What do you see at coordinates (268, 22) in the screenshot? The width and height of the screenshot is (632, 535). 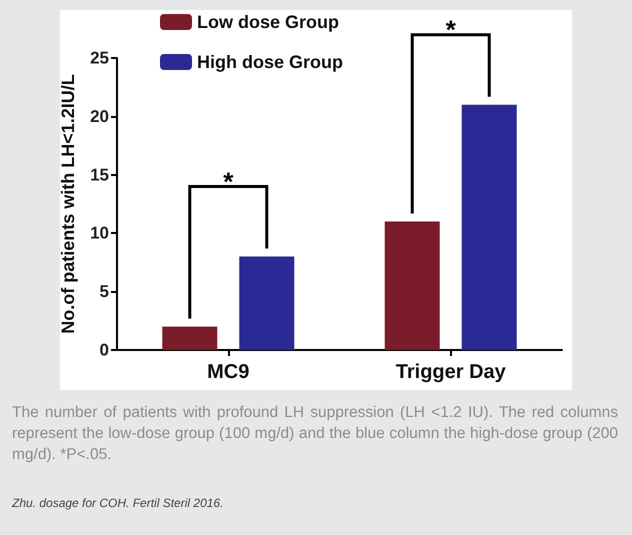 I see `legend-label: Low dose Group` at bounding box center [268, 22].